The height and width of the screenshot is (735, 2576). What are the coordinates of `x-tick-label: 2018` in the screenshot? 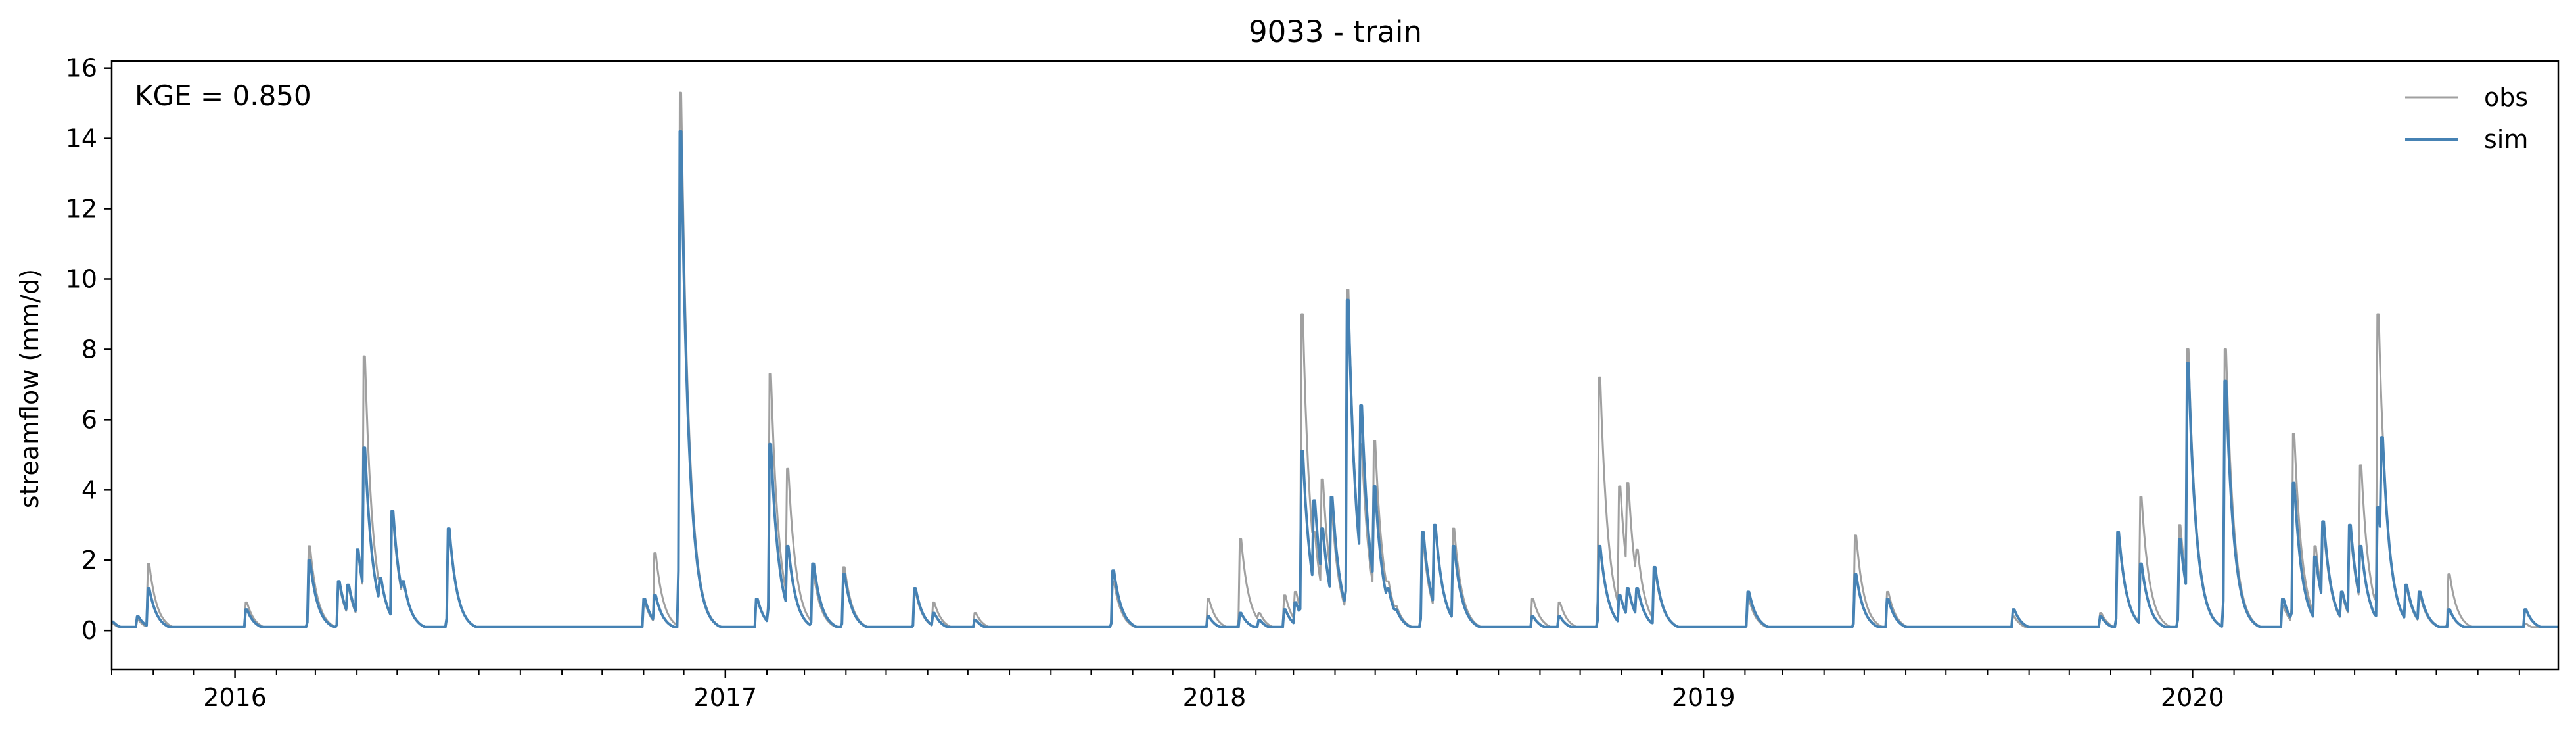 It's located at (1215, 697).